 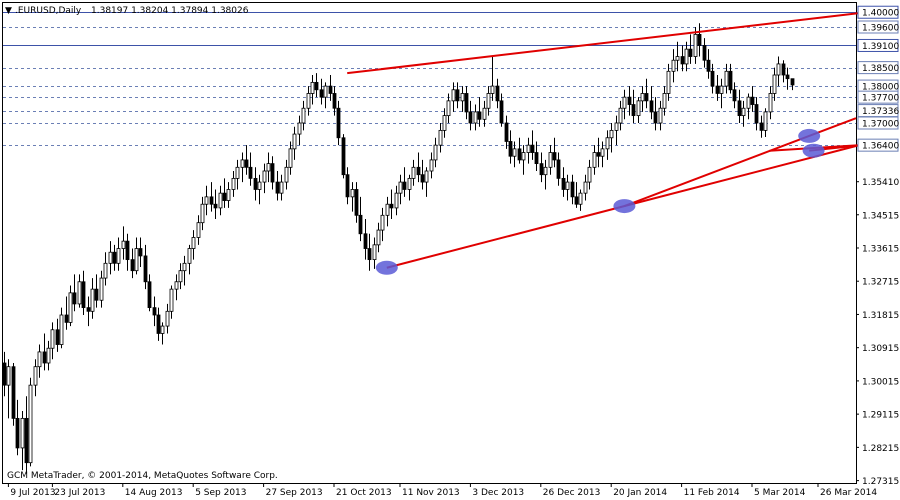 What do you see at coordinates (880, 482) in the screenshot?
I see `y-tick-label: 1.27315` at bounding box center [880, 482].